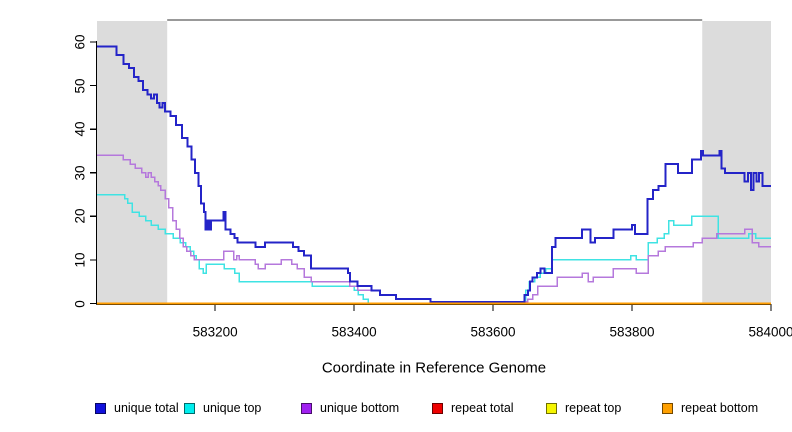  I want to click on legend-item-repeat-top: repeat top, so click(583, 408).